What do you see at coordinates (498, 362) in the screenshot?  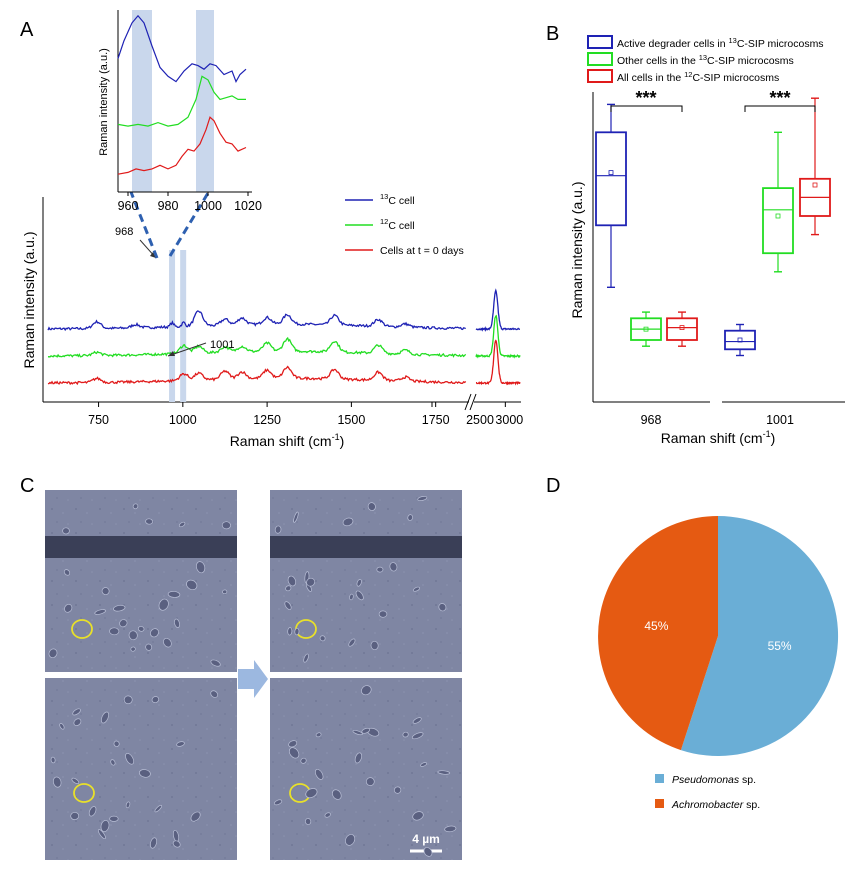 I see `series-line-2-right` at bounding box center [498, 362].